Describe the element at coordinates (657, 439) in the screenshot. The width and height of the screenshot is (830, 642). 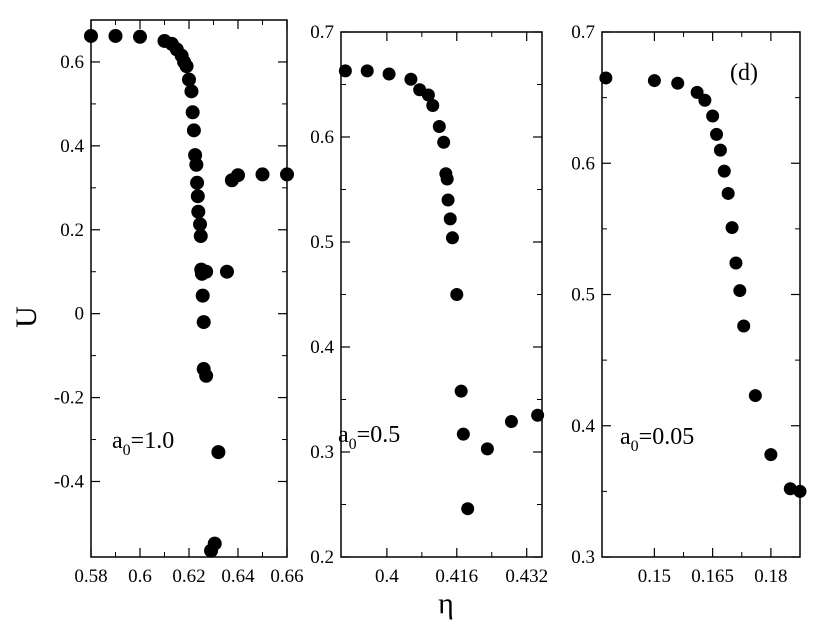
I see `parameter-annotation: a0=0.05` at that location.